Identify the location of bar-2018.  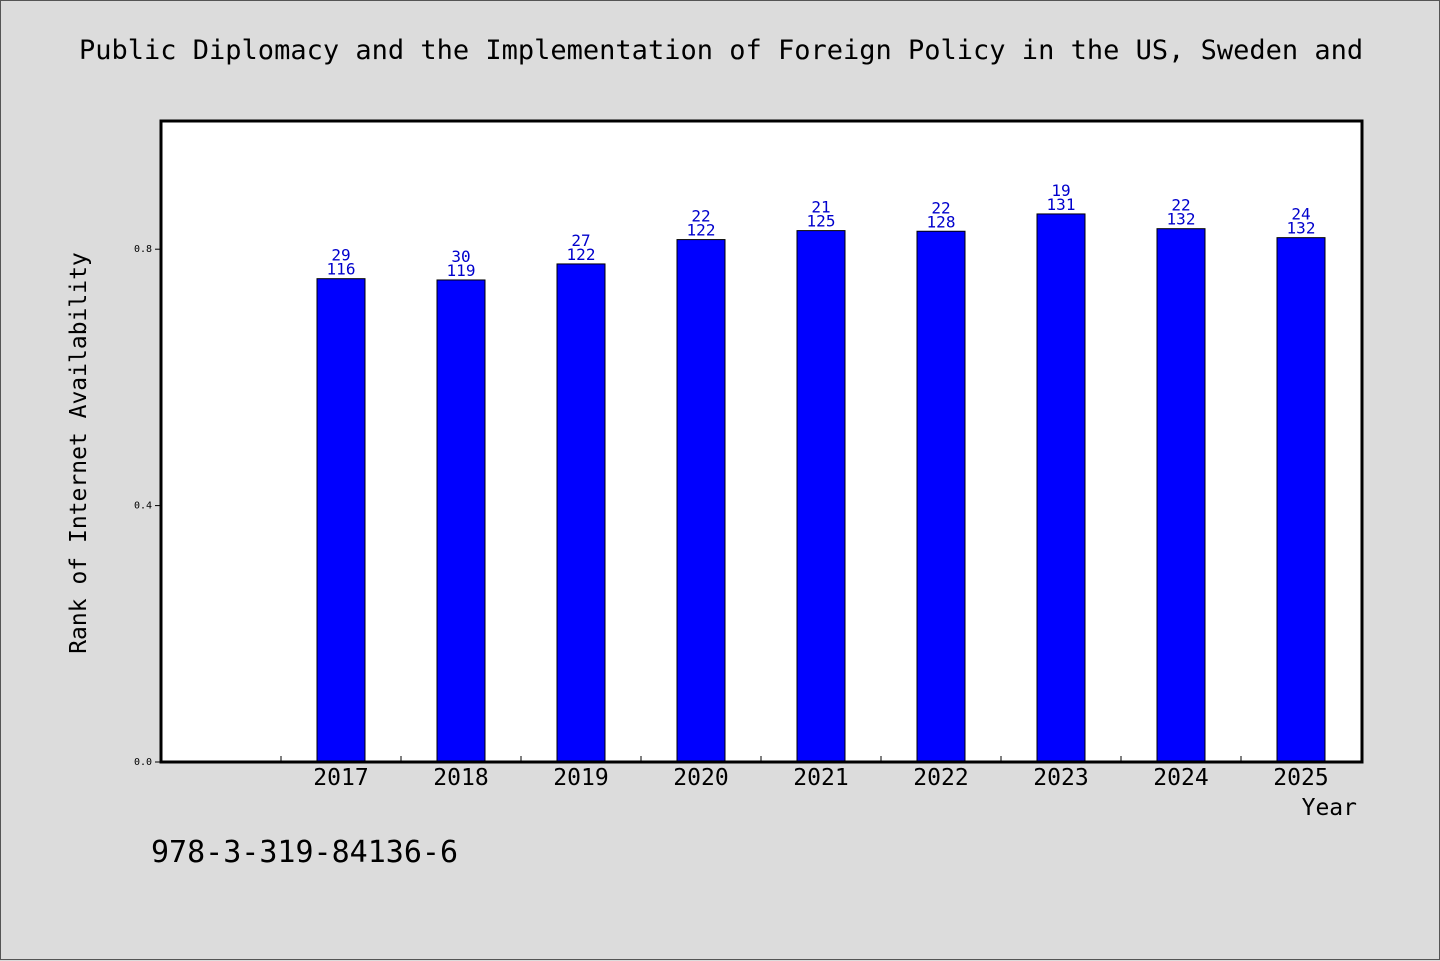
(461, 521).